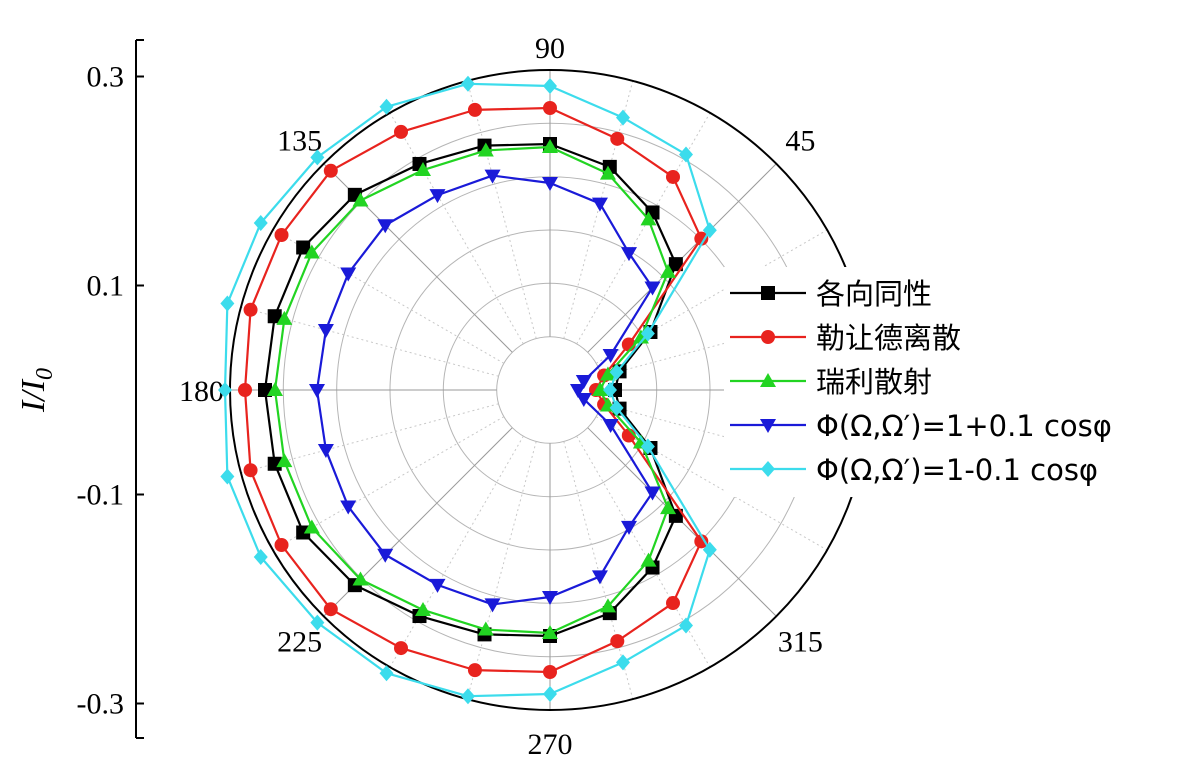 The height and width of the screenshot is (780, 1200). Describe the element at coordinates (106, 286) in the screenshot. I see `y-tick-label: 0.1` at that location.